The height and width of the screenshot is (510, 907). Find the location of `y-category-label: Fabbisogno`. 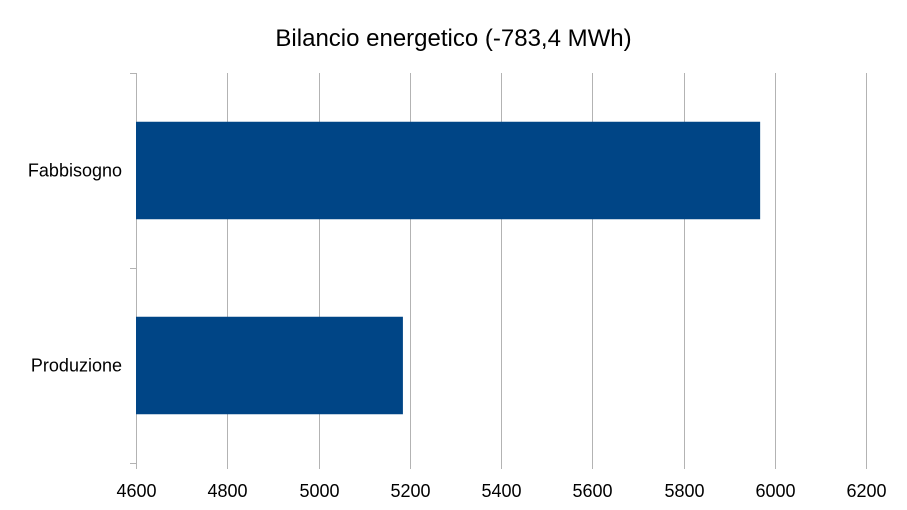

y-category-label: Fabbisogno is located at coordinates (75, 171).